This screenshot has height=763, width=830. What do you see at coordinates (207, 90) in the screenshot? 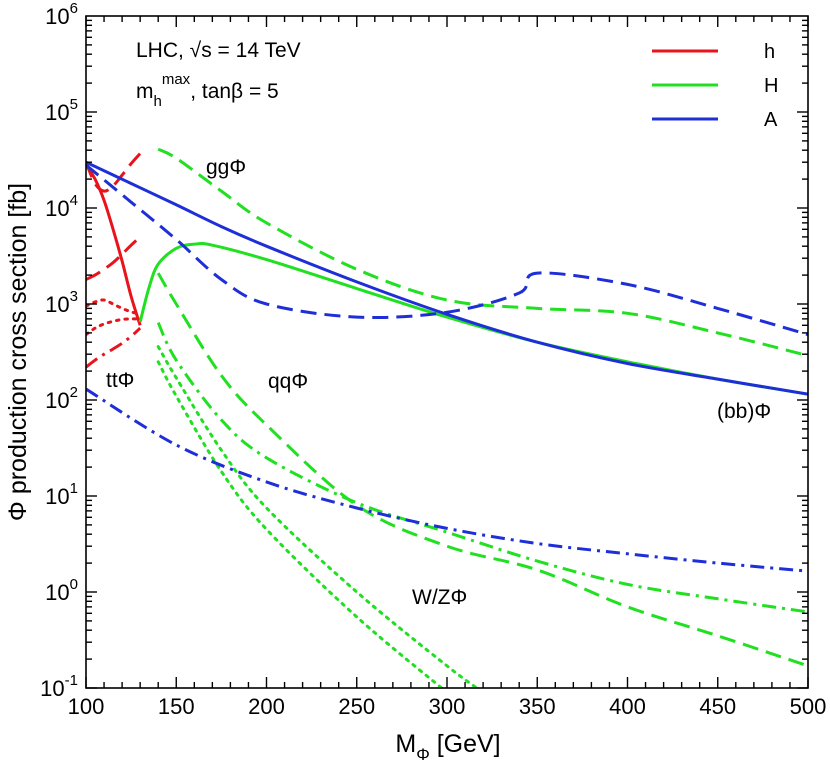
I see `scenario-annotation: mhmax, tanβ = 5` at bounding box center [207, 90].